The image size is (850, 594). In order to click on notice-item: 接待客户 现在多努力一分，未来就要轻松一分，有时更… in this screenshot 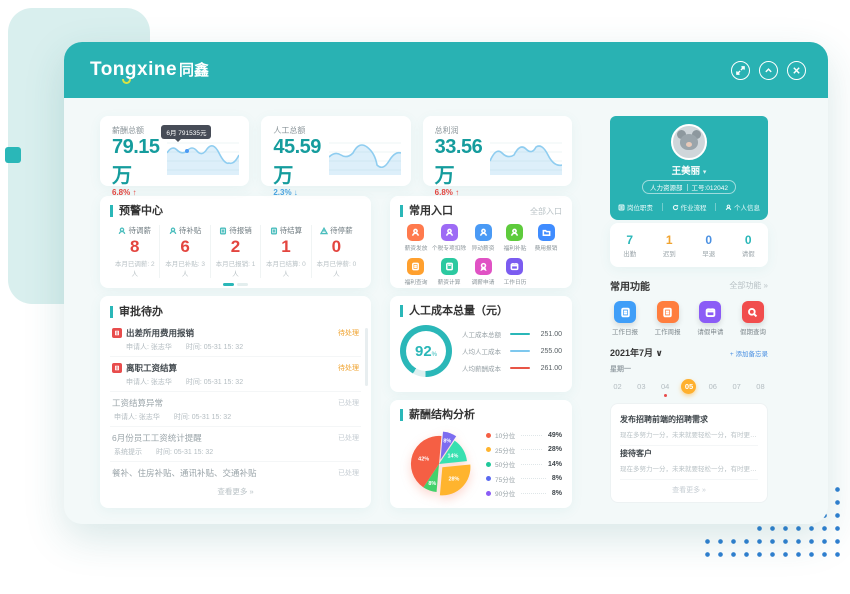, I will do `click(689, 463)`.